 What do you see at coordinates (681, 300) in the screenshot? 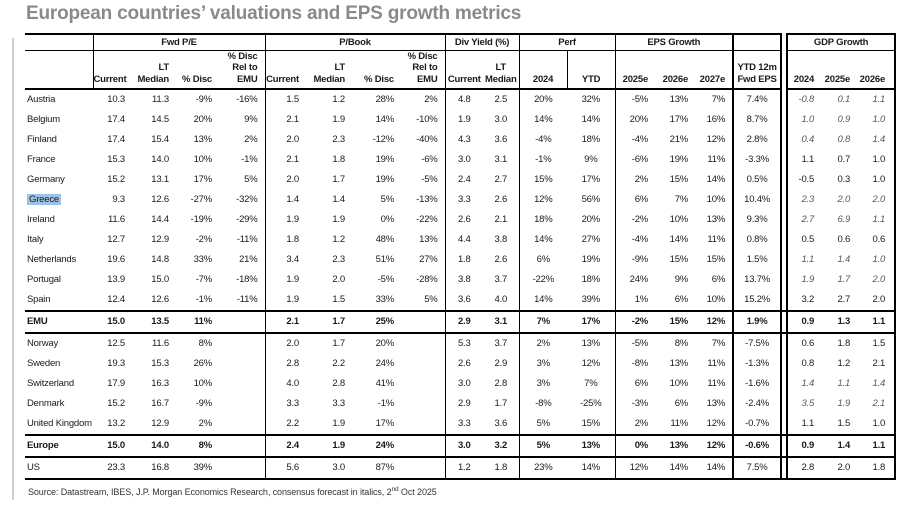
I see `eps-growth-2026e: 6%` at bounding box center [681, 300].